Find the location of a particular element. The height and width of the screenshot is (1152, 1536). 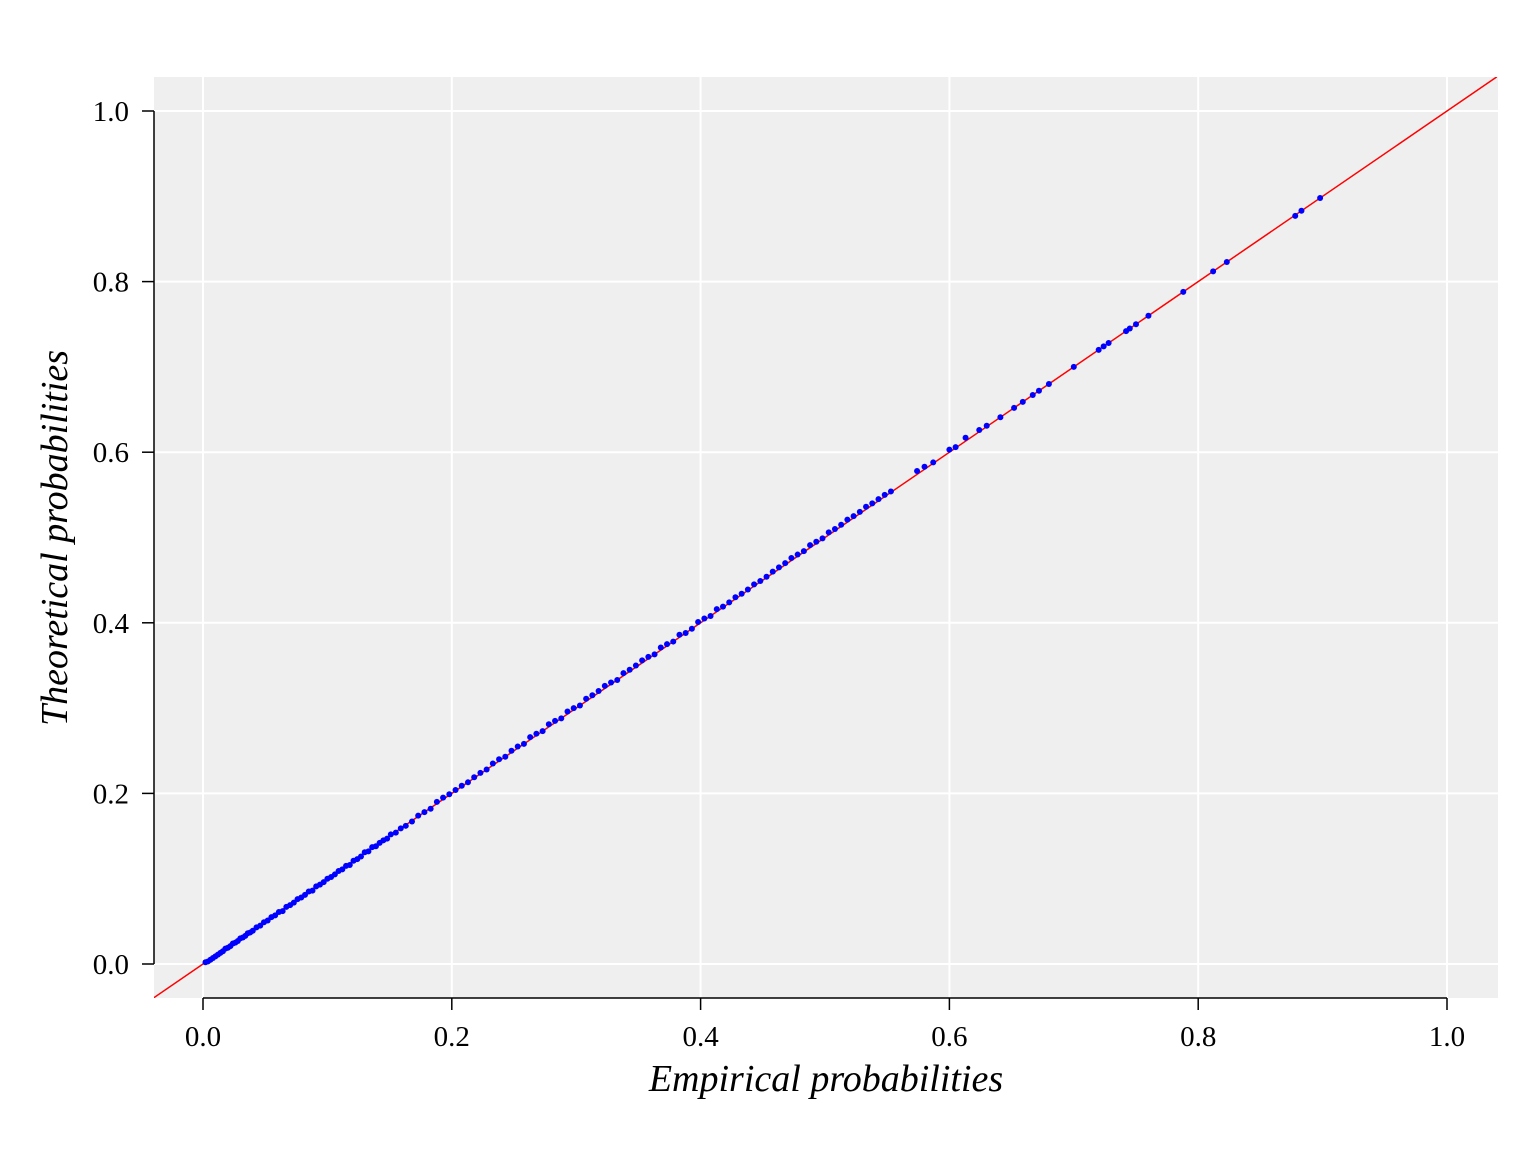

y-tick-label-3: 0.6 is located at coordinates (111, 453).